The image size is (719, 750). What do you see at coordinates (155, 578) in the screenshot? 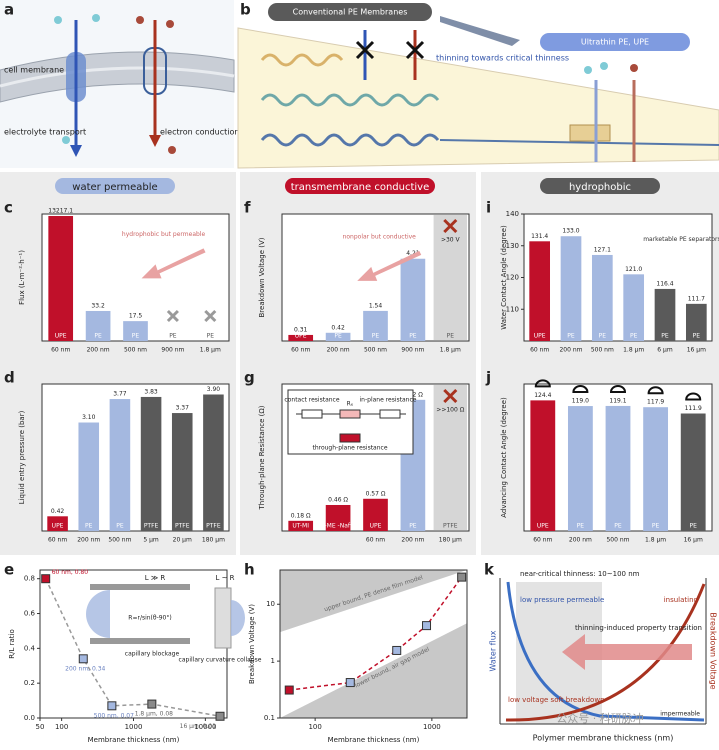
I see `inset-label: L ≫ R` at bounding box center [155, 578].